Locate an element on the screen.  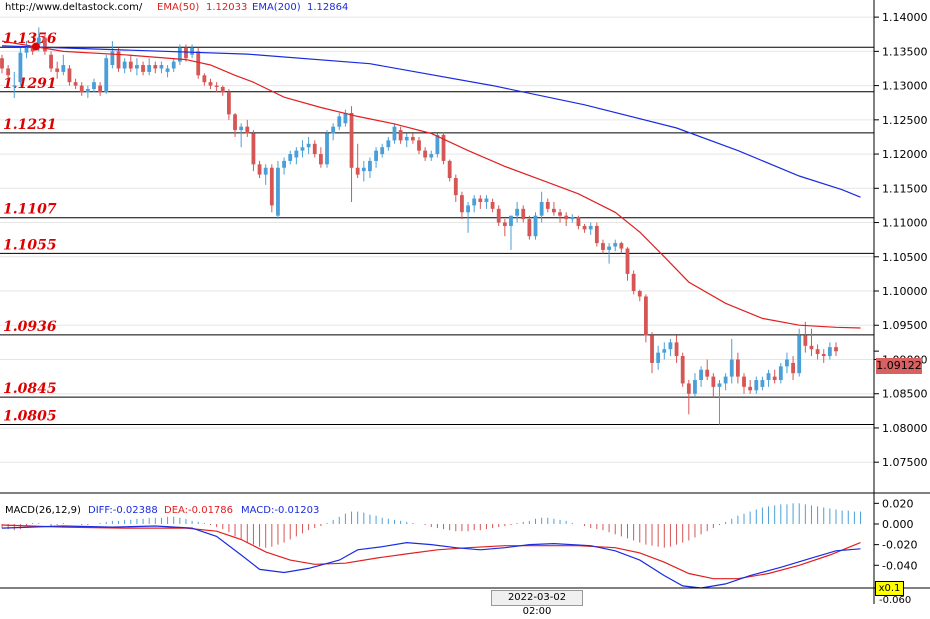
diff-line is located at coordinates (431, 557).